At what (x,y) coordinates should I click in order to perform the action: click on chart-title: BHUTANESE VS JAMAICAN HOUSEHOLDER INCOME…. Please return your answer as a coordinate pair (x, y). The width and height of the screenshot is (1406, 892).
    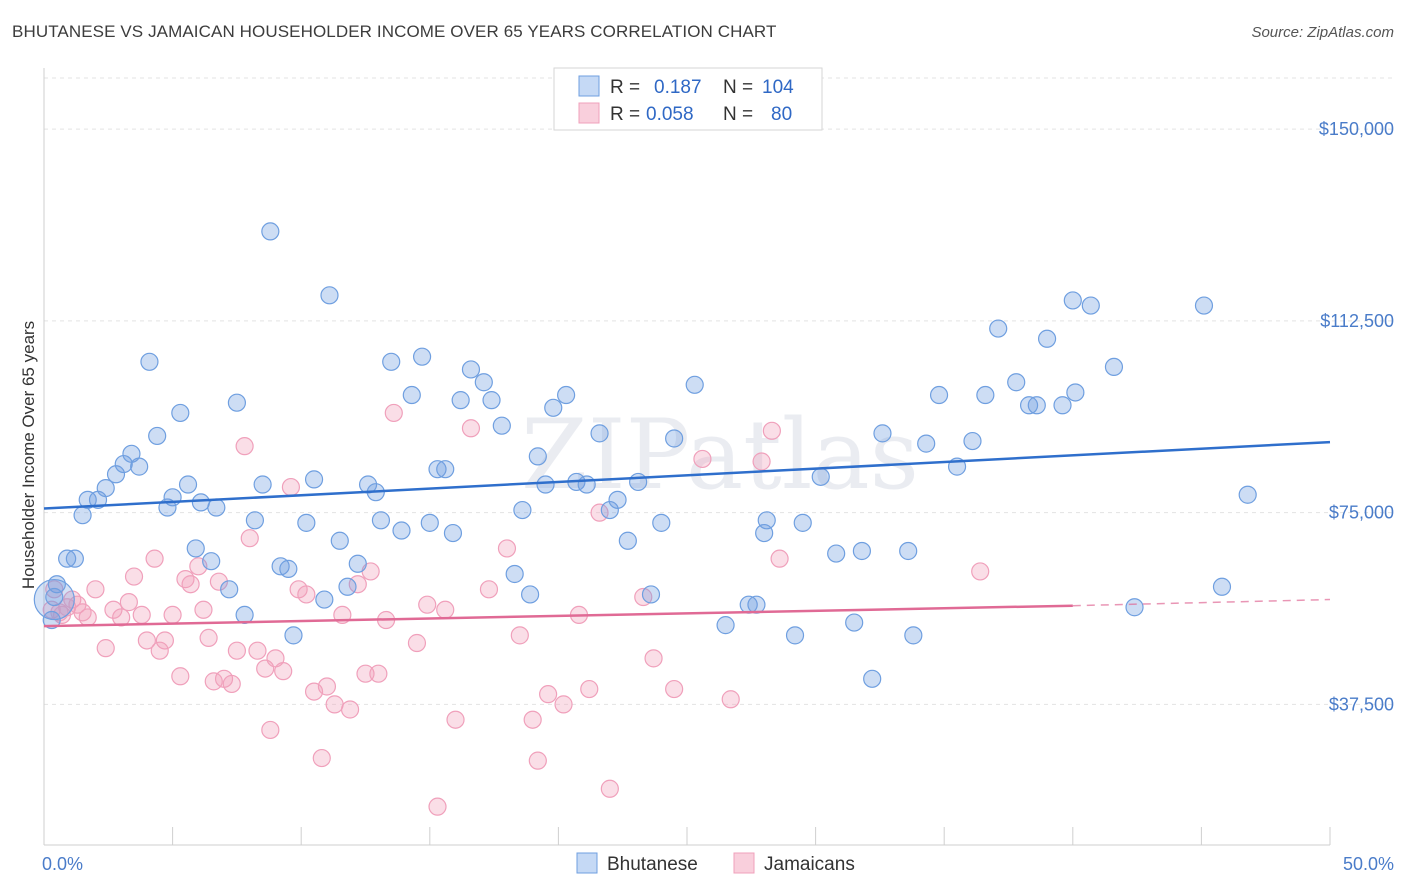
    Looking at the image, I should click on (394, 31).